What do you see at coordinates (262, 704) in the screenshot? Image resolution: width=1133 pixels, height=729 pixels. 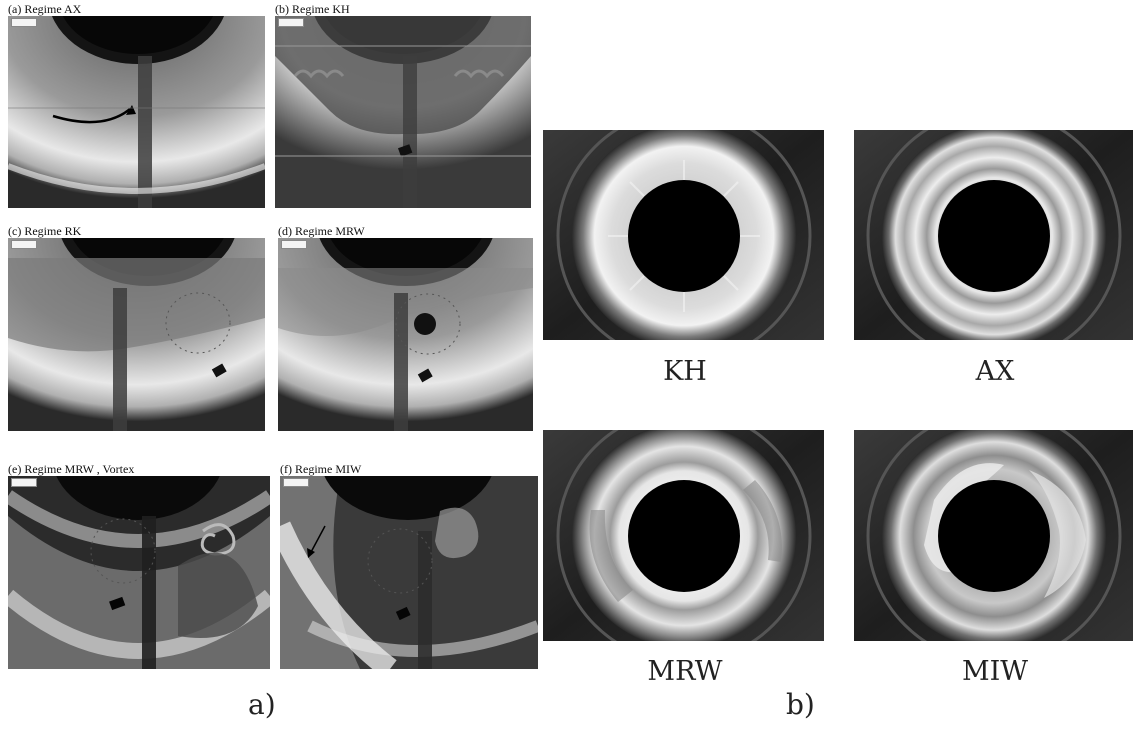 I see `part-label-a: a)` at bounding box center [262, 704].